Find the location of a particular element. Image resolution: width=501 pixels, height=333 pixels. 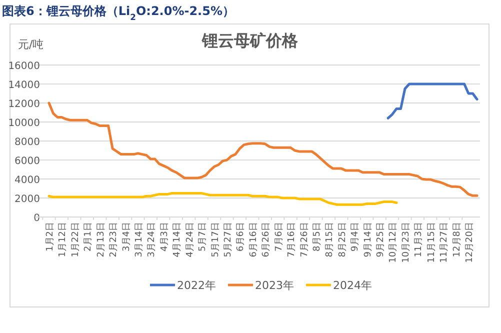

x-tick-label: 6月26日 is located at coordinates (267, 240).